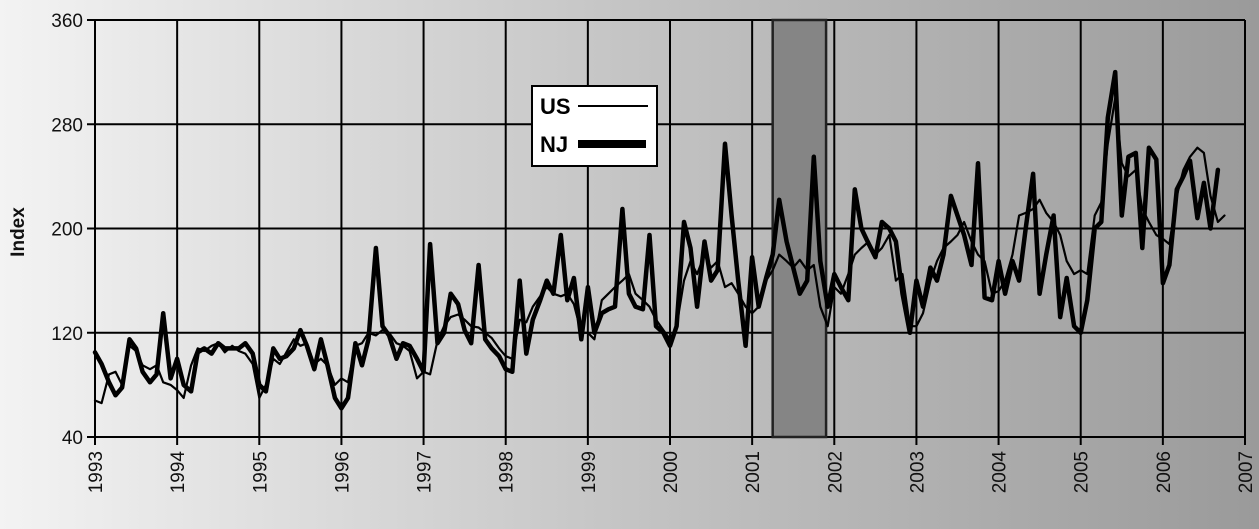 This screenshot has height=529, width=1259. I want to click on x-tick-label: 2001, so click(753, 472).